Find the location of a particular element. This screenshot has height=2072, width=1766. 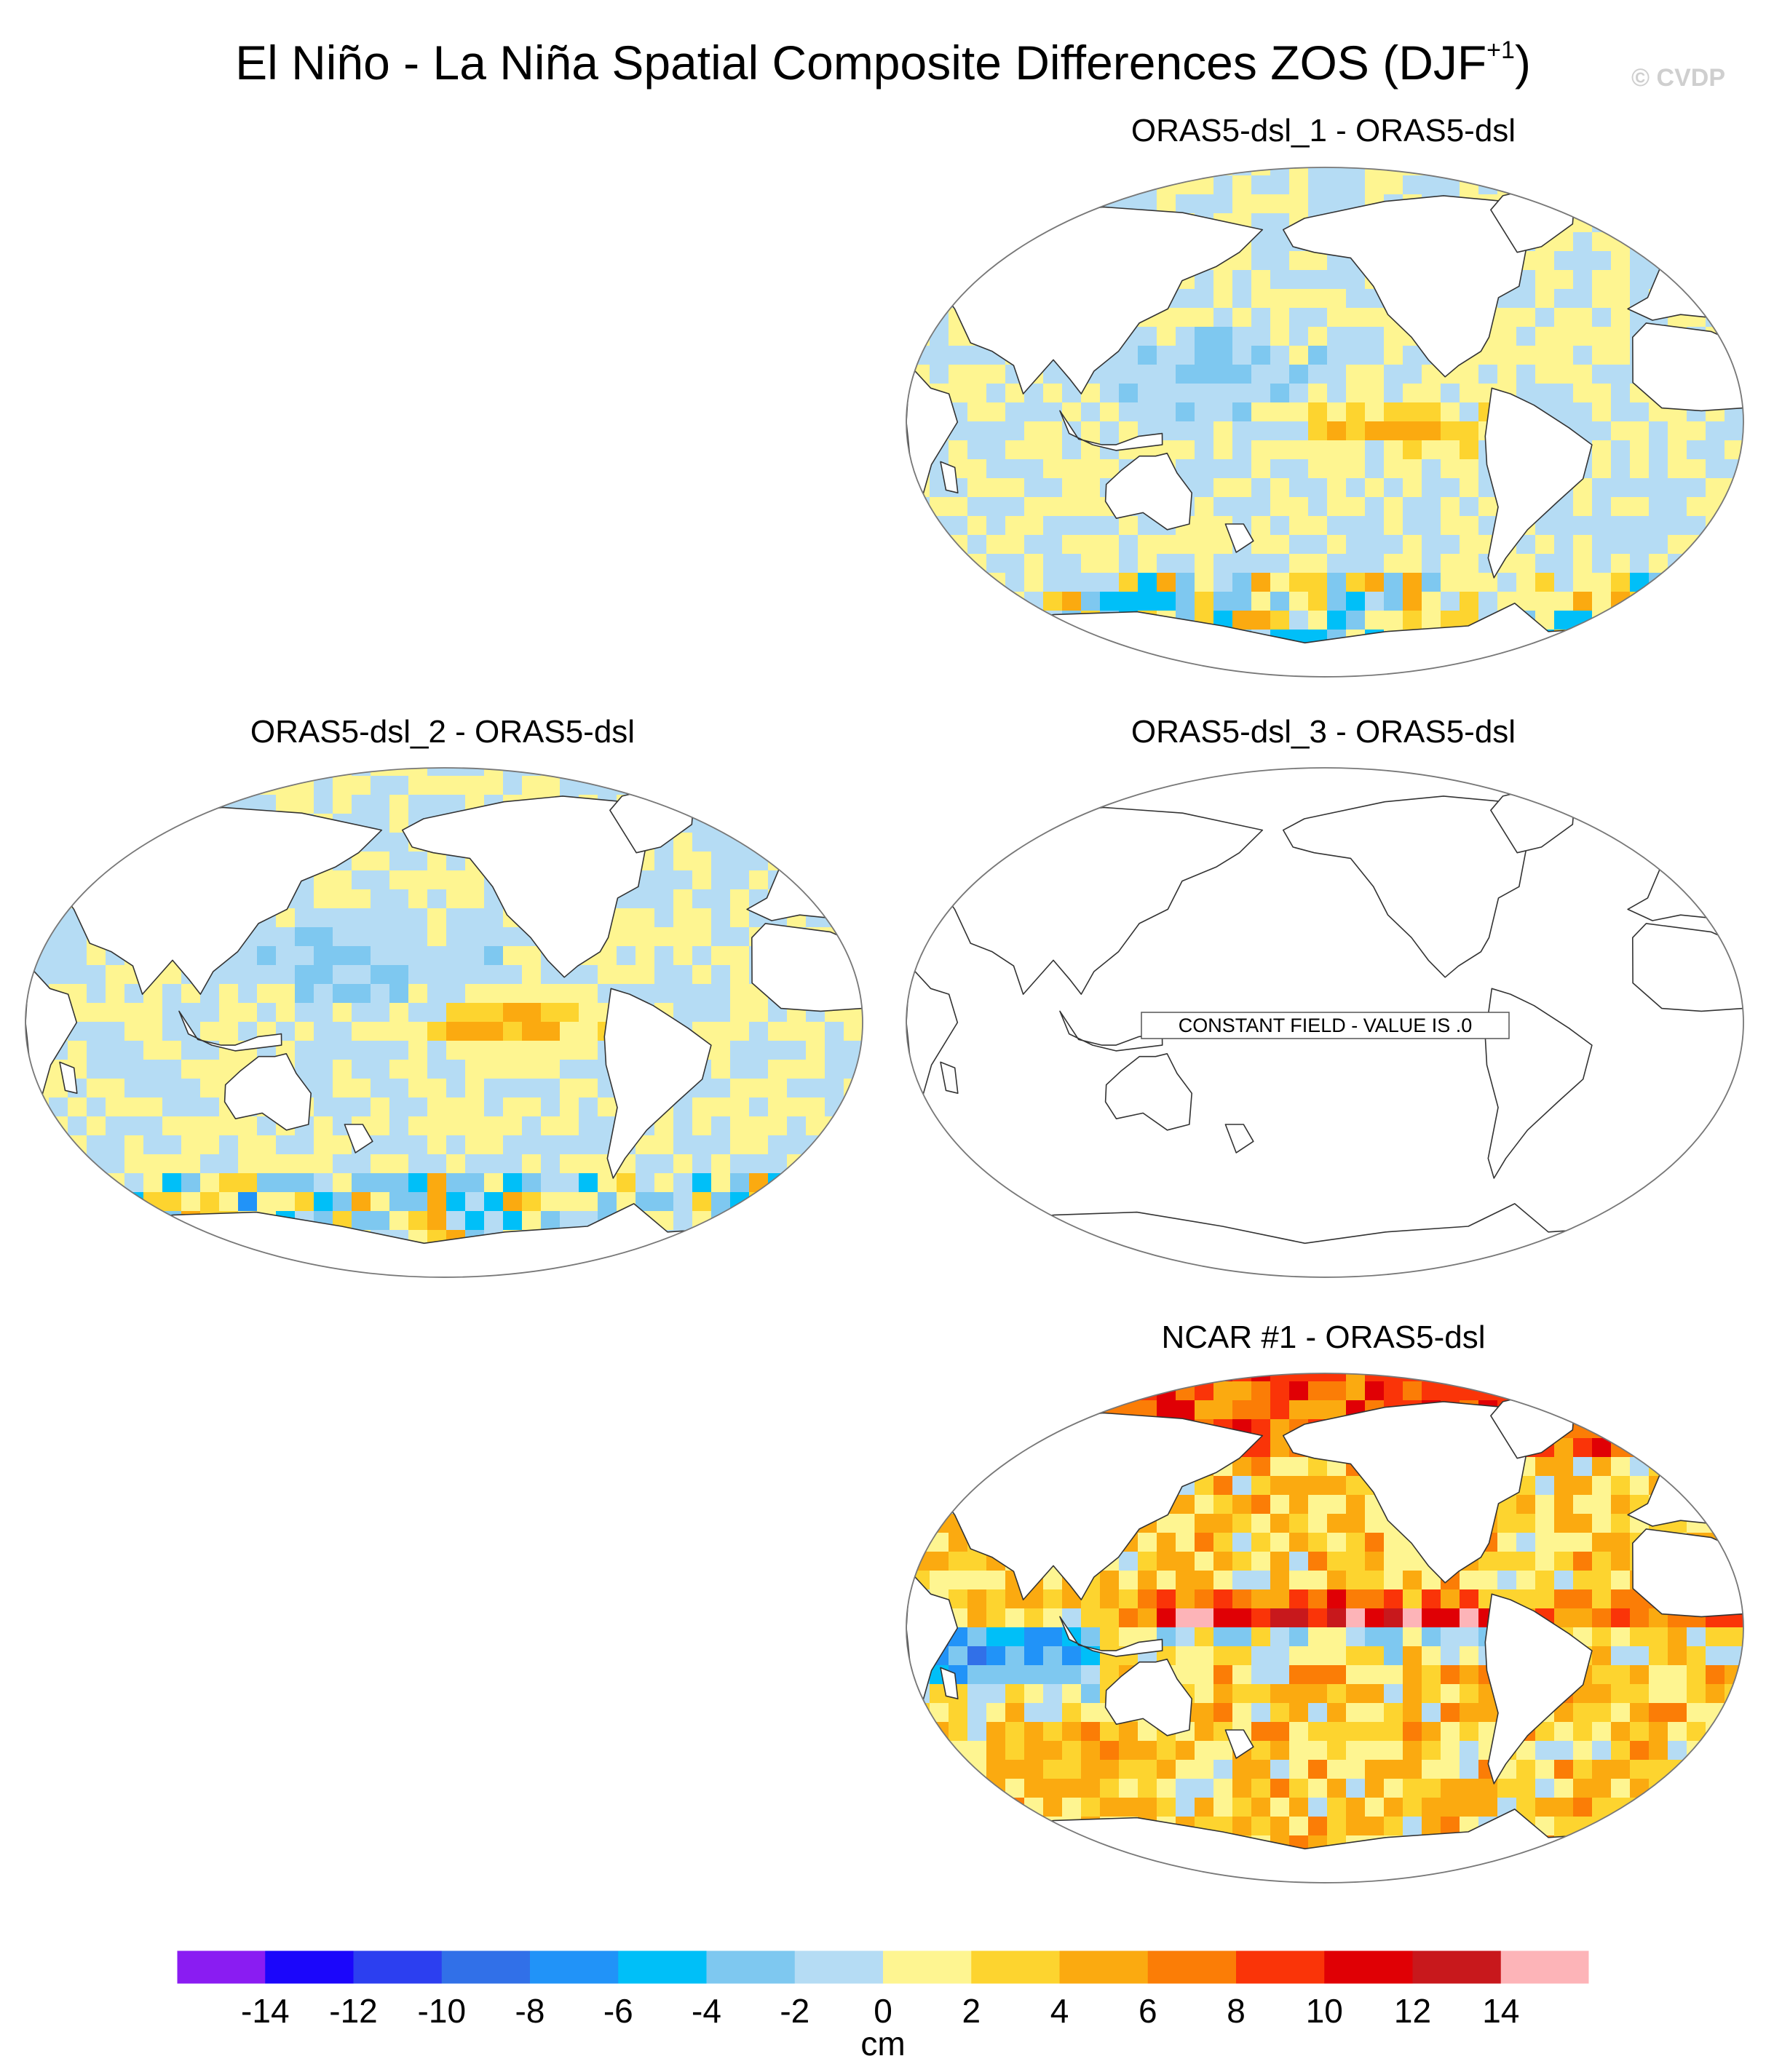

colorbar-tick-label: -2 is located at coordinates (795, 2011).